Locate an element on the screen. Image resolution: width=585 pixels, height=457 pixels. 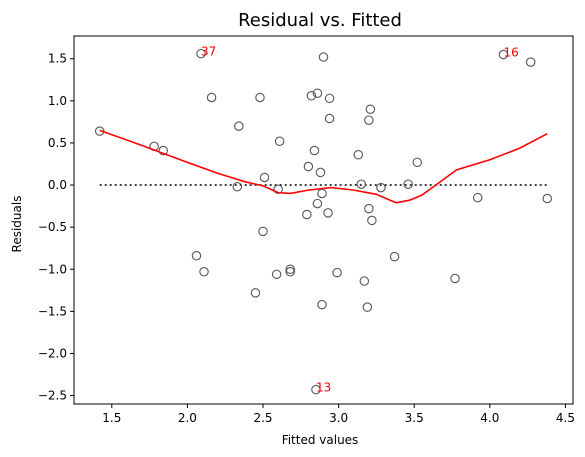
y-tick-label: 0.0 is located at coordinates (57, 185).